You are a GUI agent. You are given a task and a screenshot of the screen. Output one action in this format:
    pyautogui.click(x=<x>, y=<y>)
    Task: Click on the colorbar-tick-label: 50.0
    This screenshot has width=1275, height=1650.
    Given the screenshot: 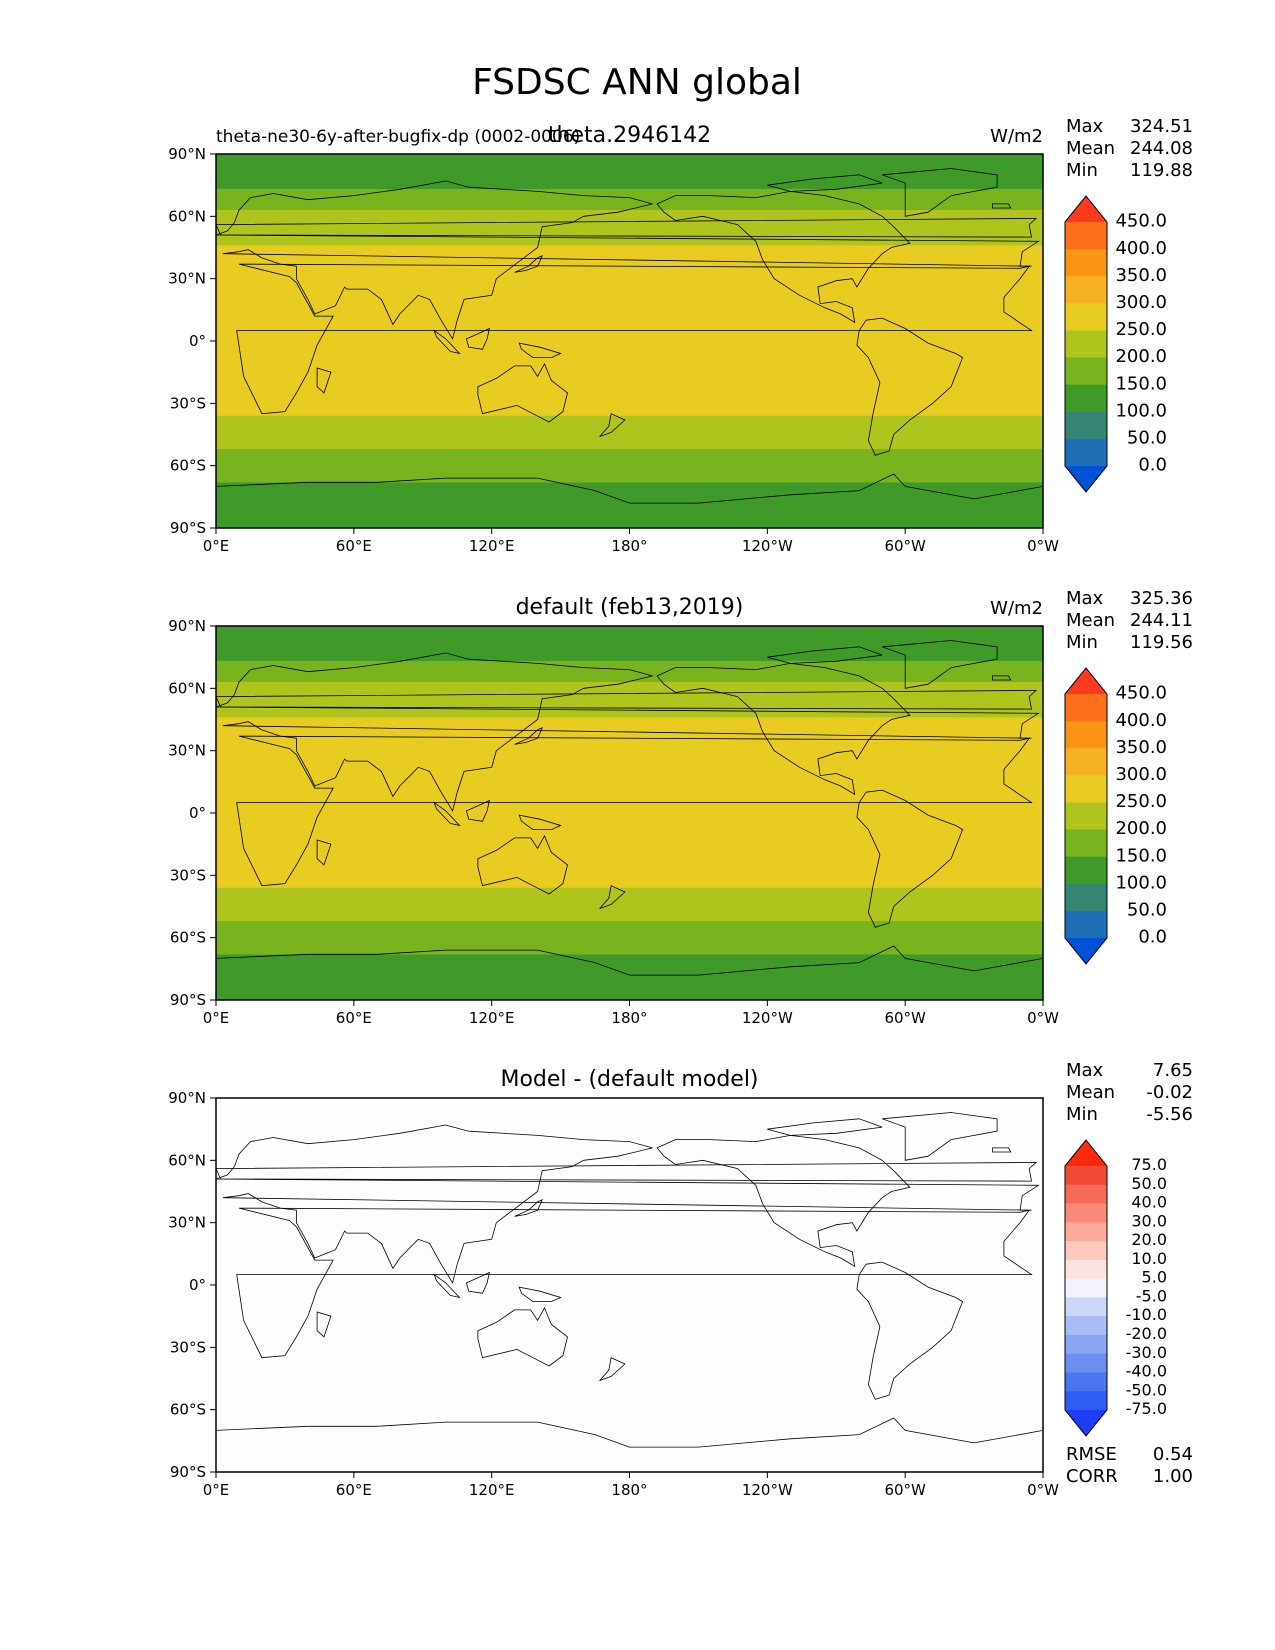 What is the action you would take?
    pyautogui.click(x=1147, y=438)
    